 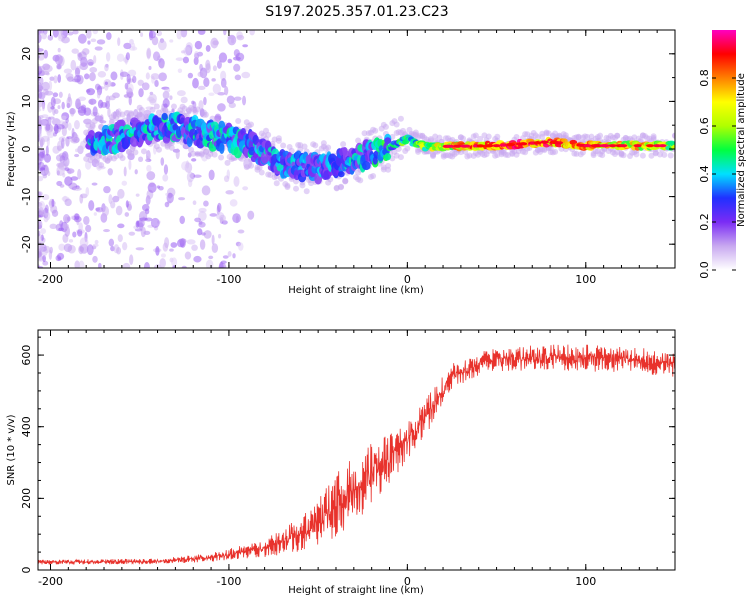 What do you see at coordinates (26, 244) in the screenshot?
I see `y-tick-label: -20` at bounding box center [26, 244].